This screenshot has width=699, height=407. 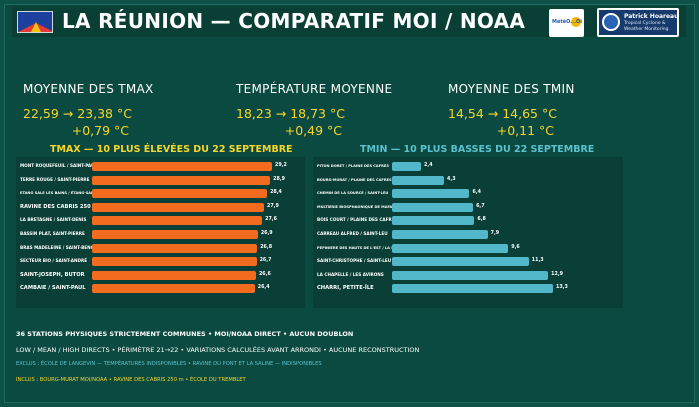 What do you see at coordinates (35, 22) in the screenshot?
I see `reunion-flag-icon` at bounding box center [35, 22].